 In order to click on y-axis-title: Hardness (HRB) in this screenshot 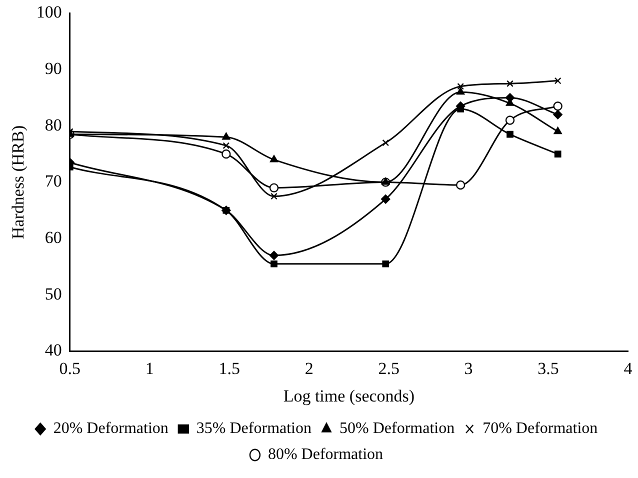, I will do `click(18, 182)`.